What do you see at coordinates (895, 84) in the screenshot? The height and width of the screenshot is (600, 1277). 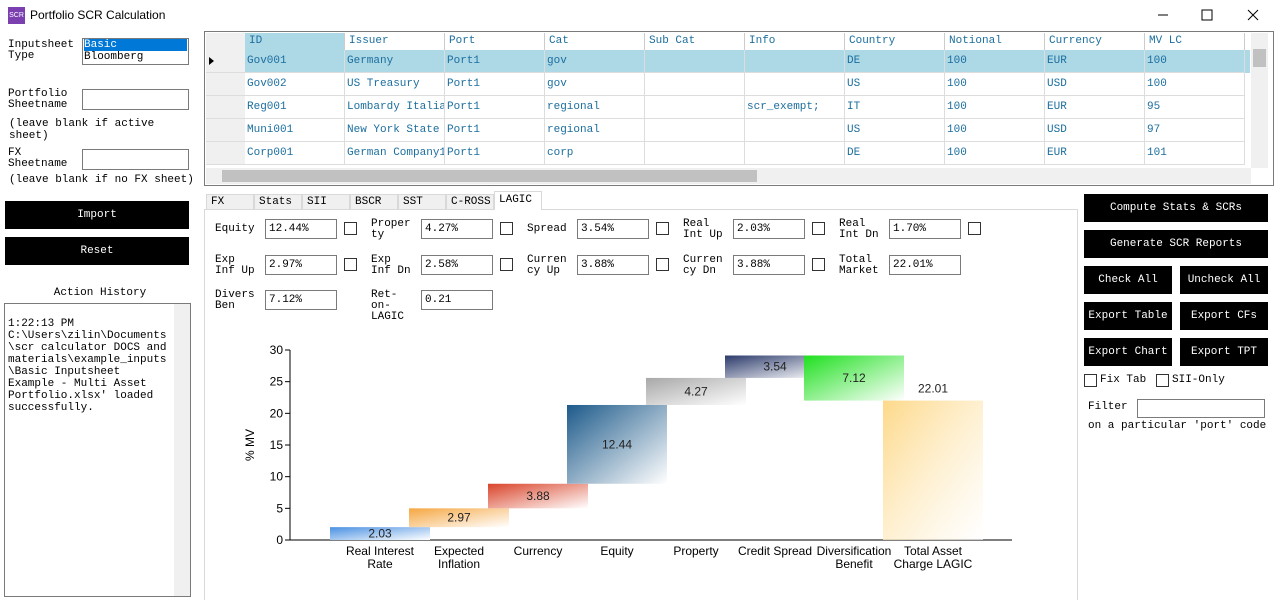 I see `grid-cell: US` at bounding box center [895, 84].